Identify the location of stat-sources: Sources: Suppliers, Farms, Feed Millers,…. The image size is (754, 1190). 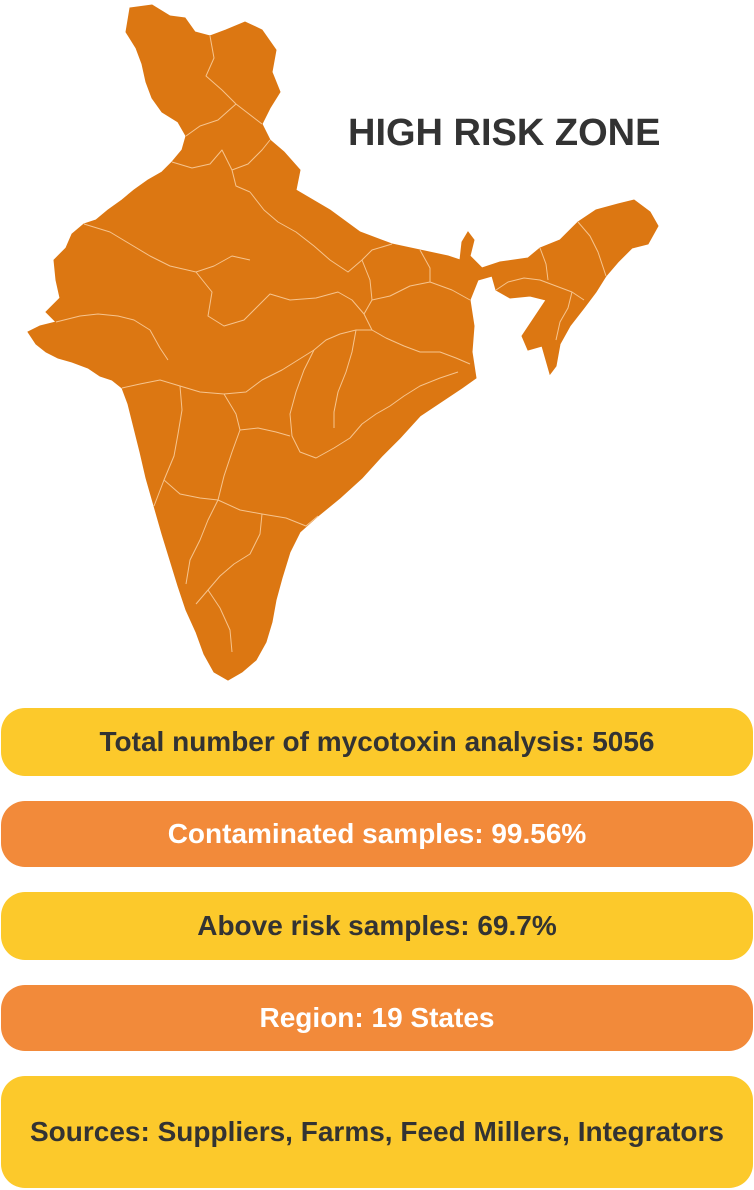
(377, 1132).